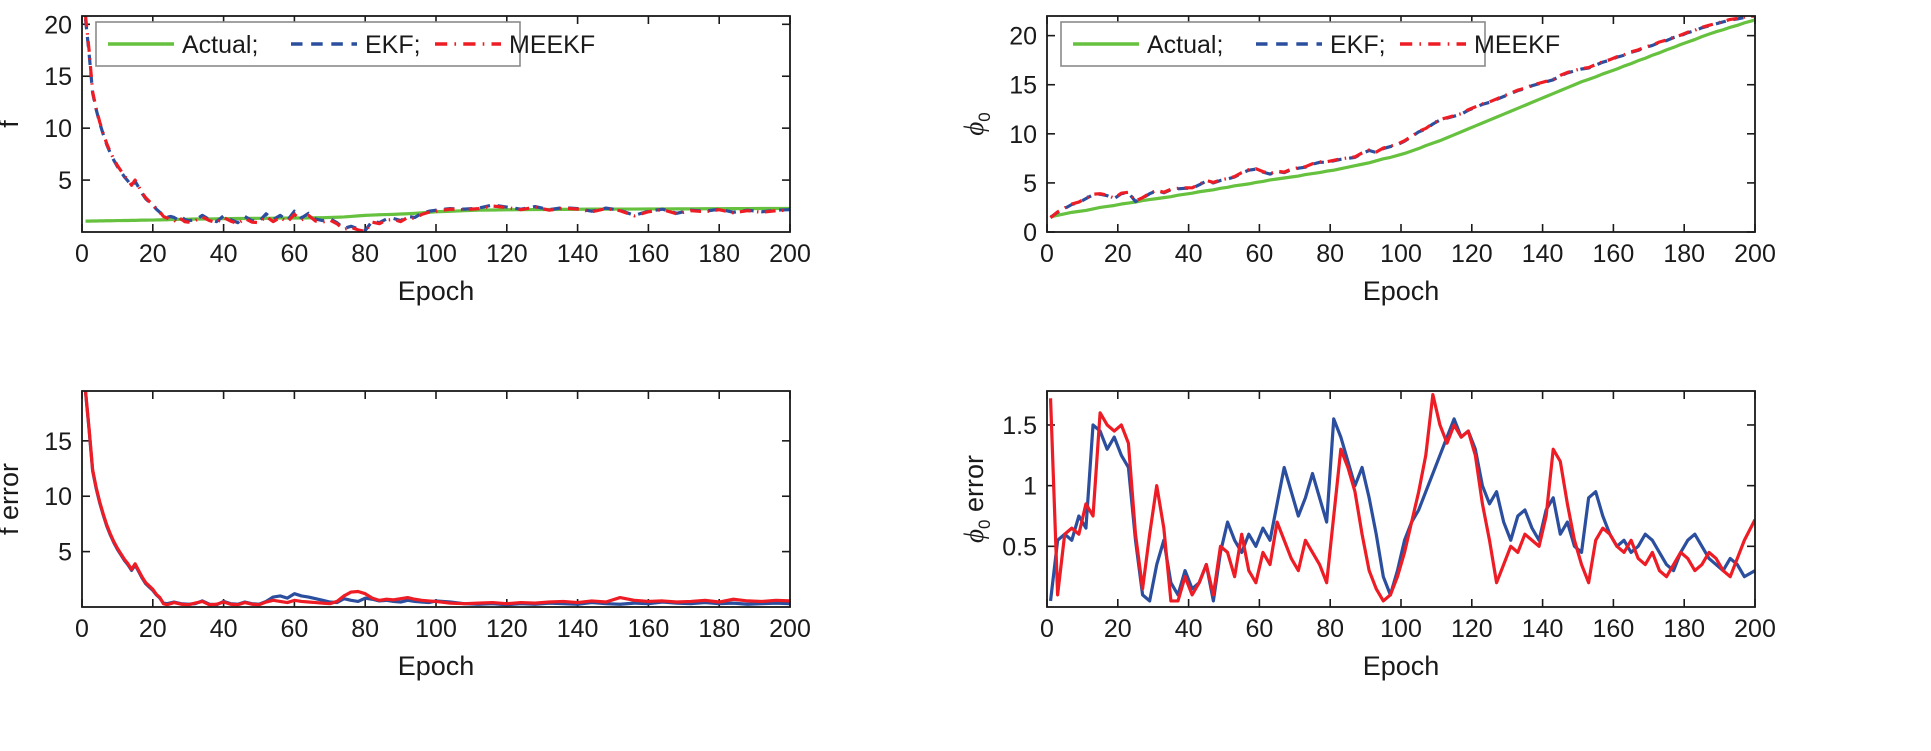 The width and height of the screenshot is (1931, 751). I want to click on svg-text: ϕ0, so click(976, 123).